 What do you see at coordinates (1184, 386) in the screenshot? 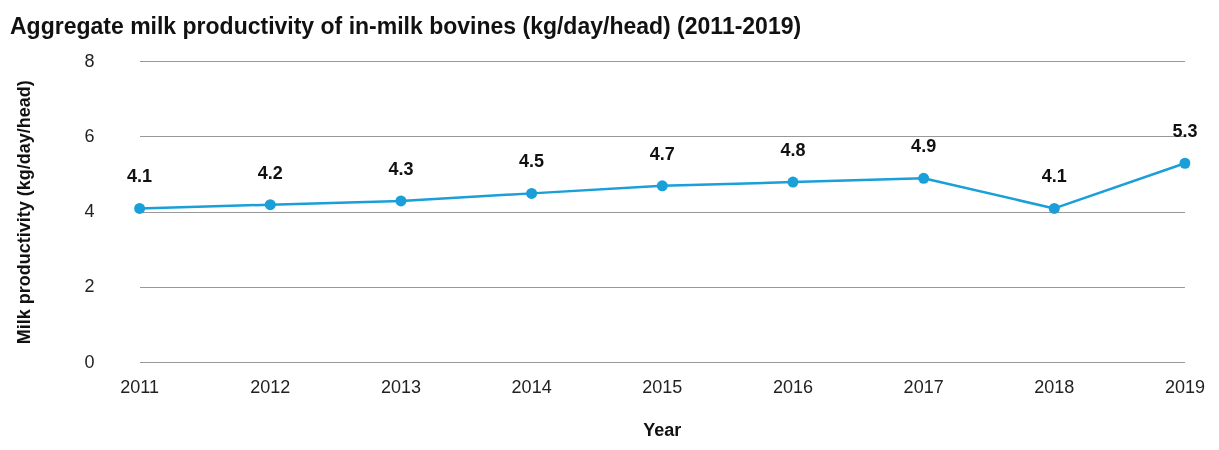
I see `x-tick-label: 2019` at bounding box center [1184, 386].